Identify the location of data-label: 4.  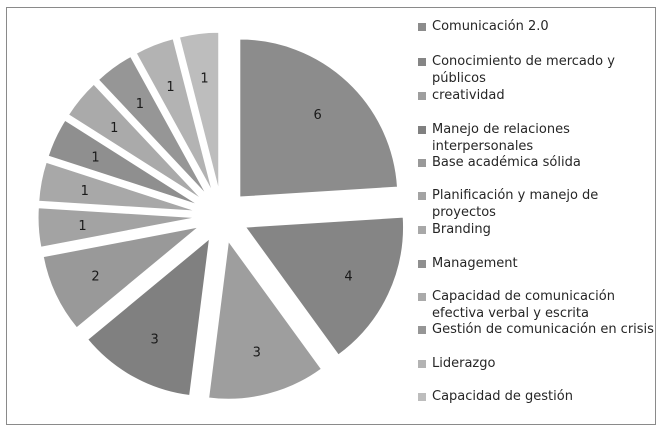
(348, 277).